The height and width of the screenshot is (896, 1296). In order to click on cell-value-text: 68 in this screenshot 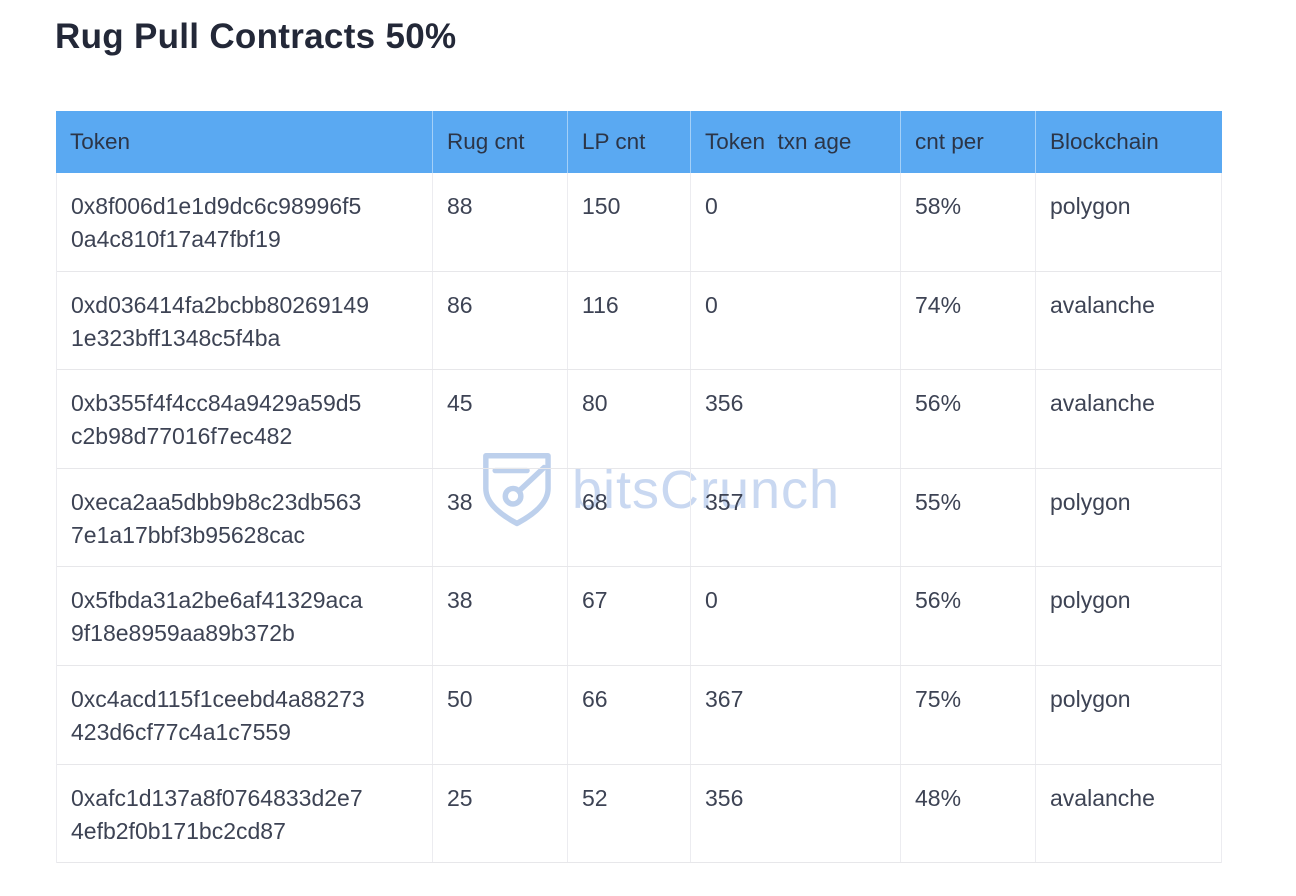, I will do `click(595, 501)`.